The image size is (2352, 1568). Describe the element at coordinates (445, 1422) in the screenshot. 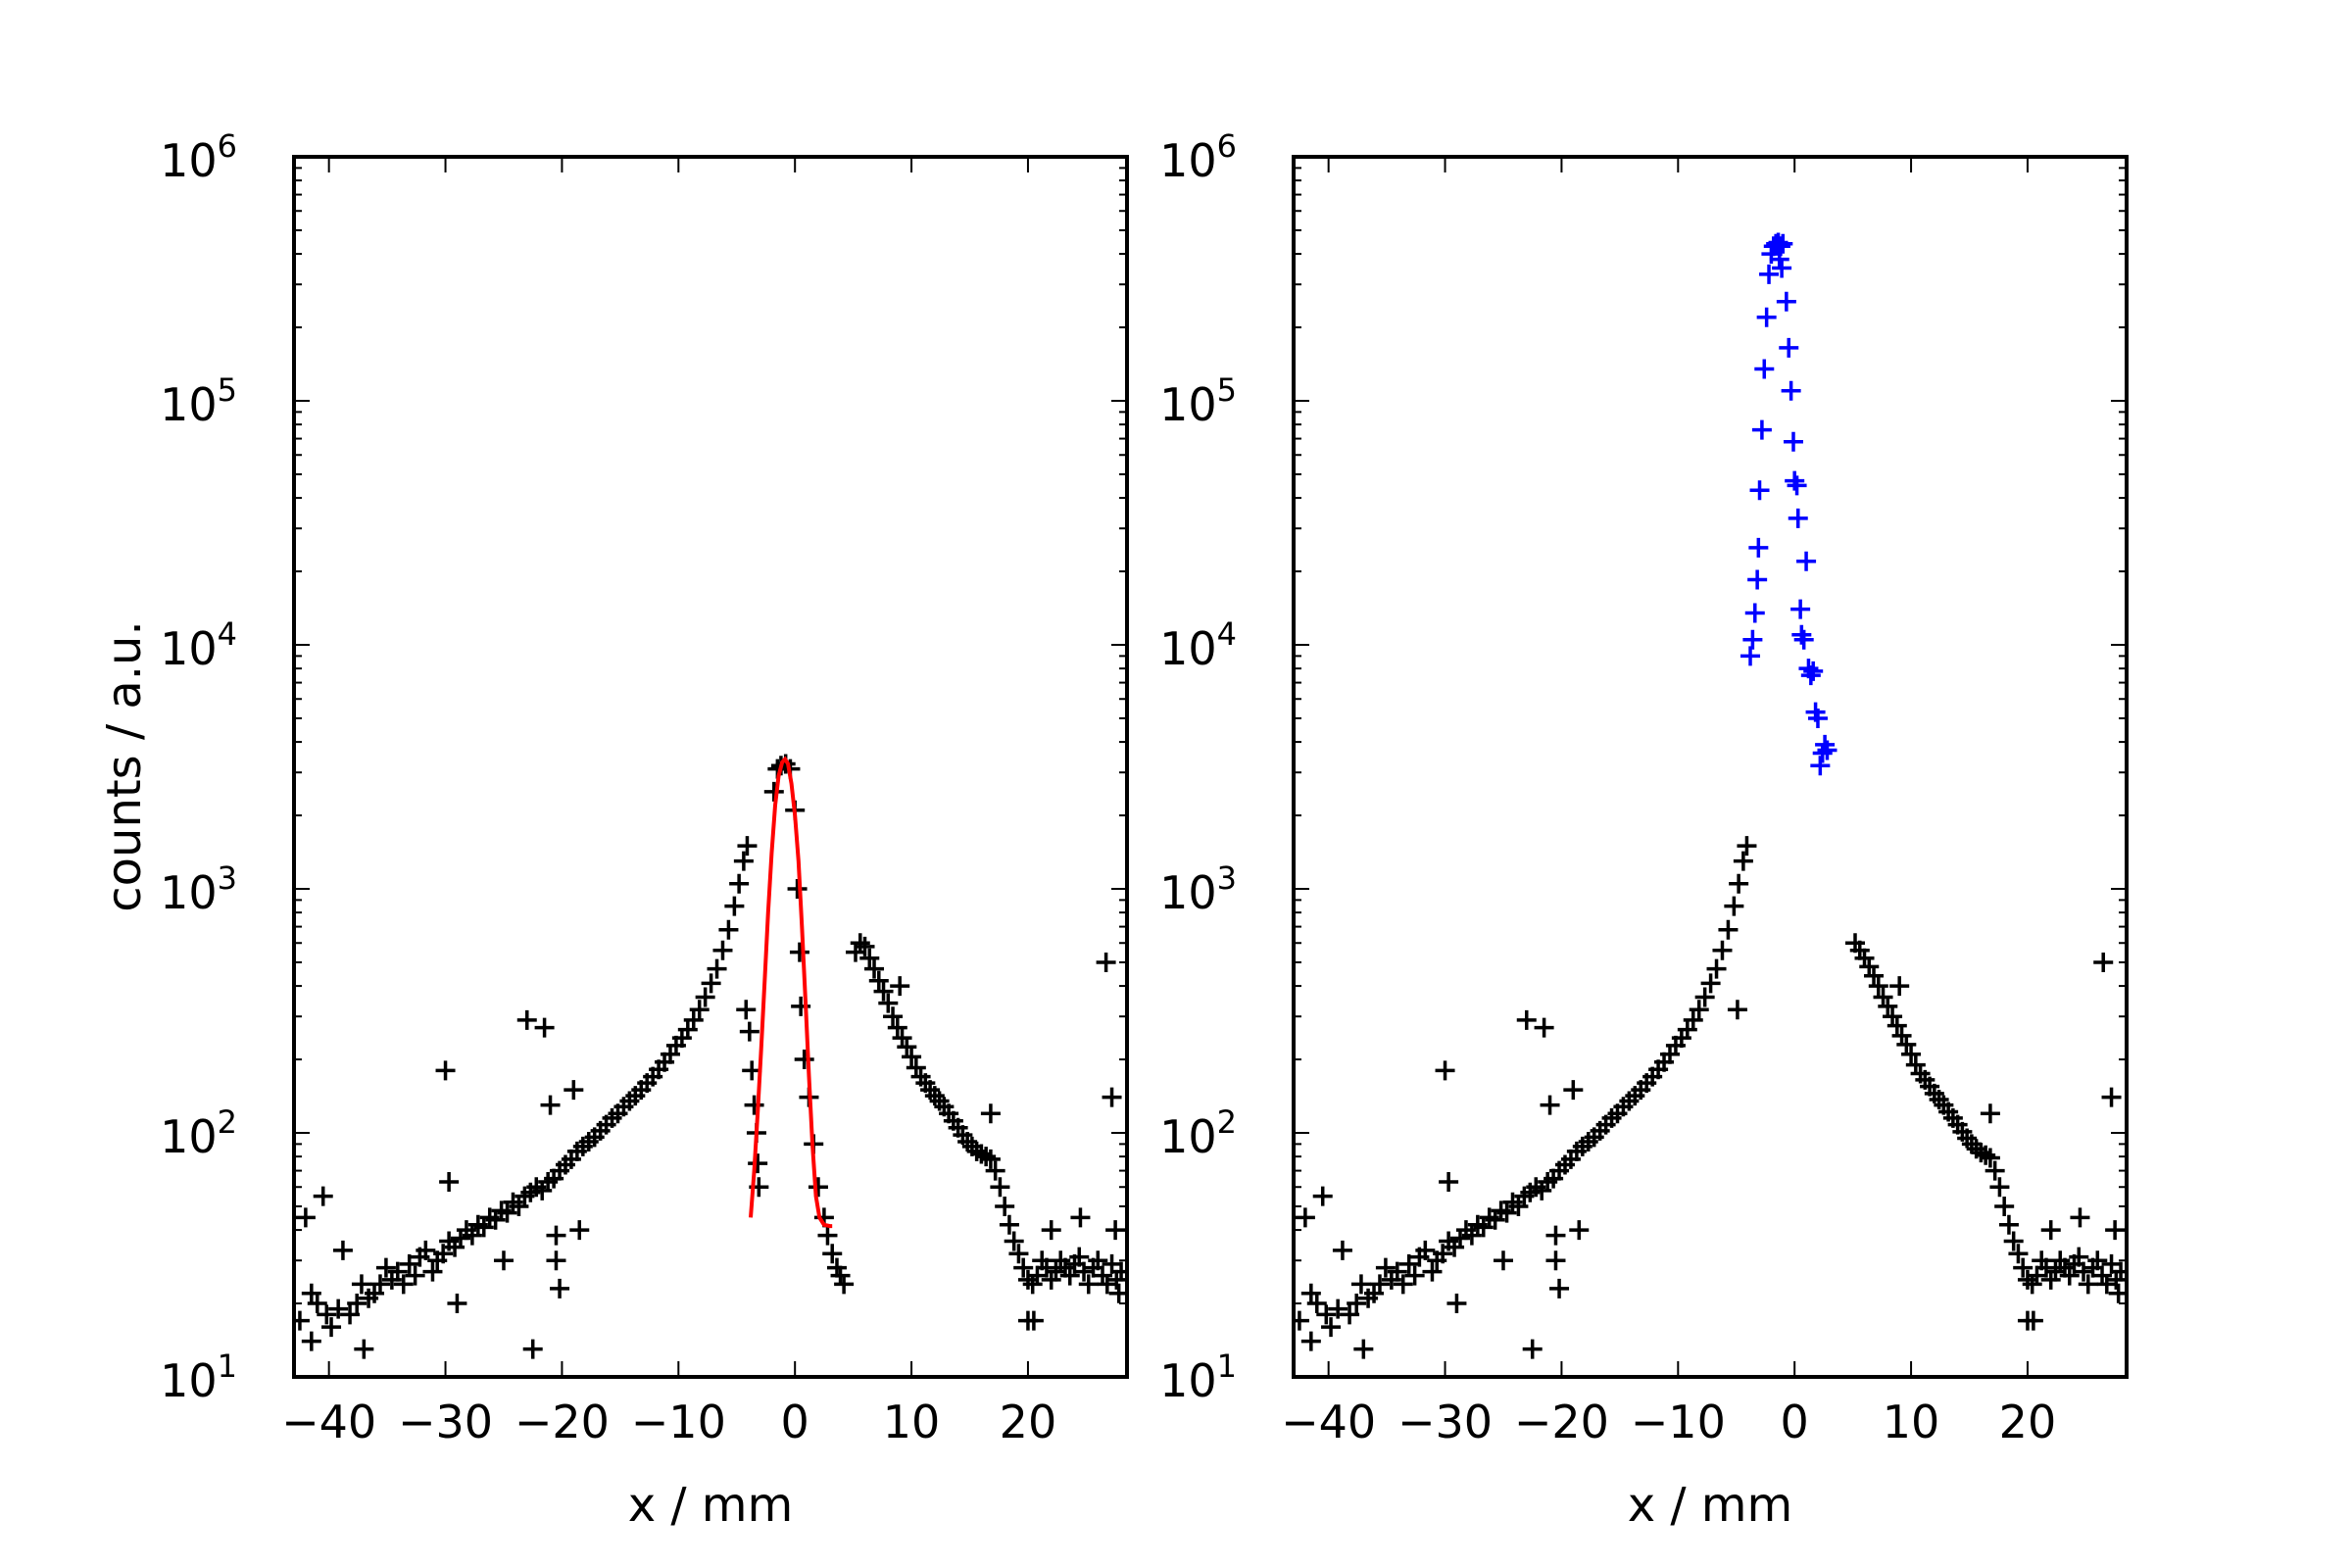

I see `left-xtick-label: −30` at that location.